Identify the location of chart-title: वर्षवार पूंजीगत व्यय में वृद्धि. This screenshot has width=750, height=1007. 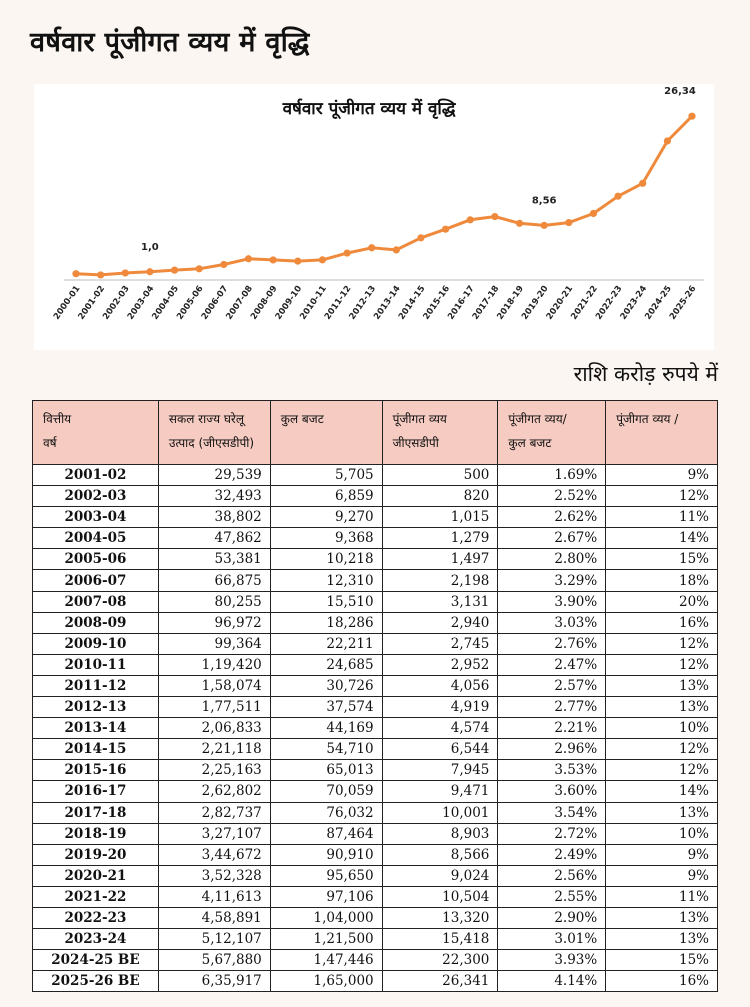
(369, 109).